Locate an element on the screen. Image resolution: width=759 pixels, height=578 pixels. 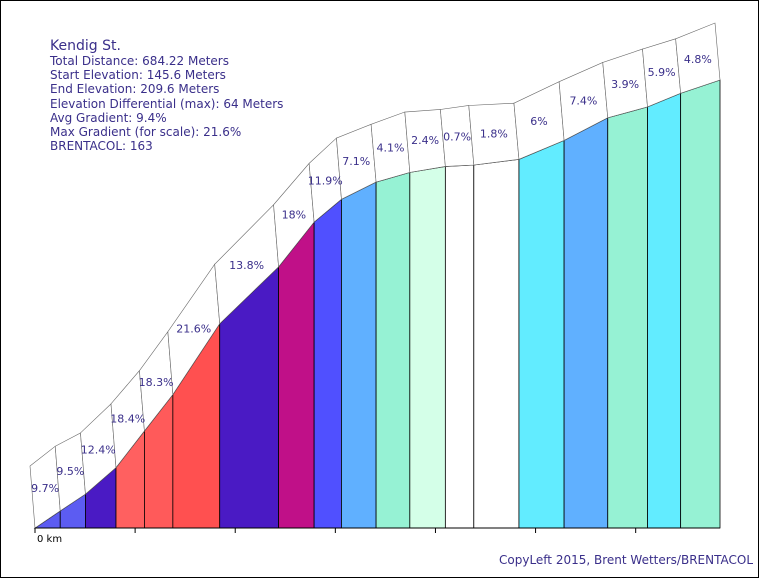
copyleft-credit: CopyLeft 2015, Brent Wetters/BRENTACOL is located at coordinates (626, 560).